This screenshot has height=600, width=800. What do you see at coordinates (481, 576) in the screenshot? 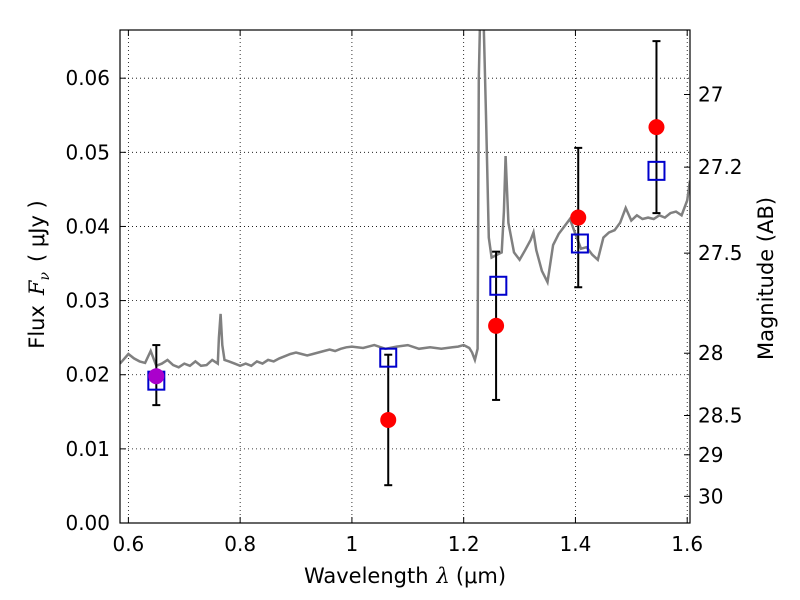
I see `x-axis-label-unit: (μm)` at bounding box center [481, 576].